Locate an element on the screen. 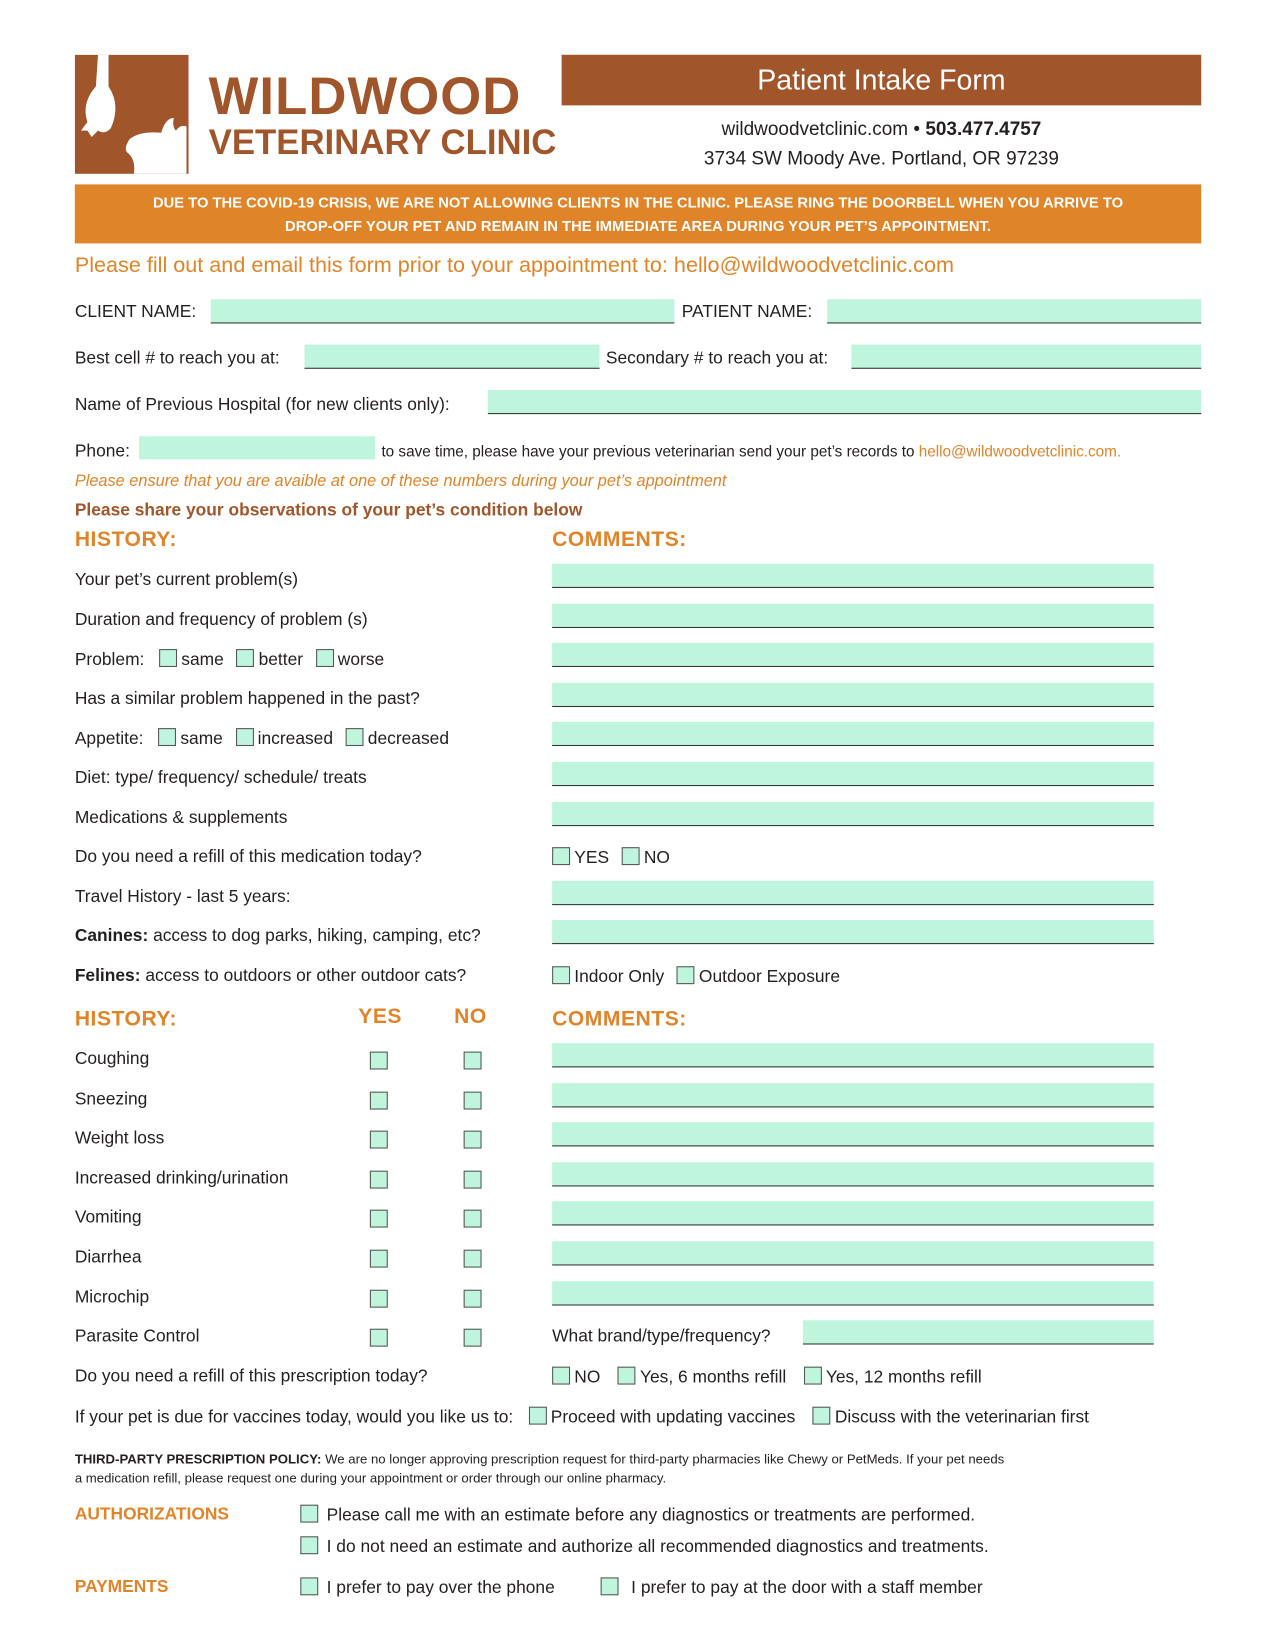  option: NO is located at coordinates (645, 857).